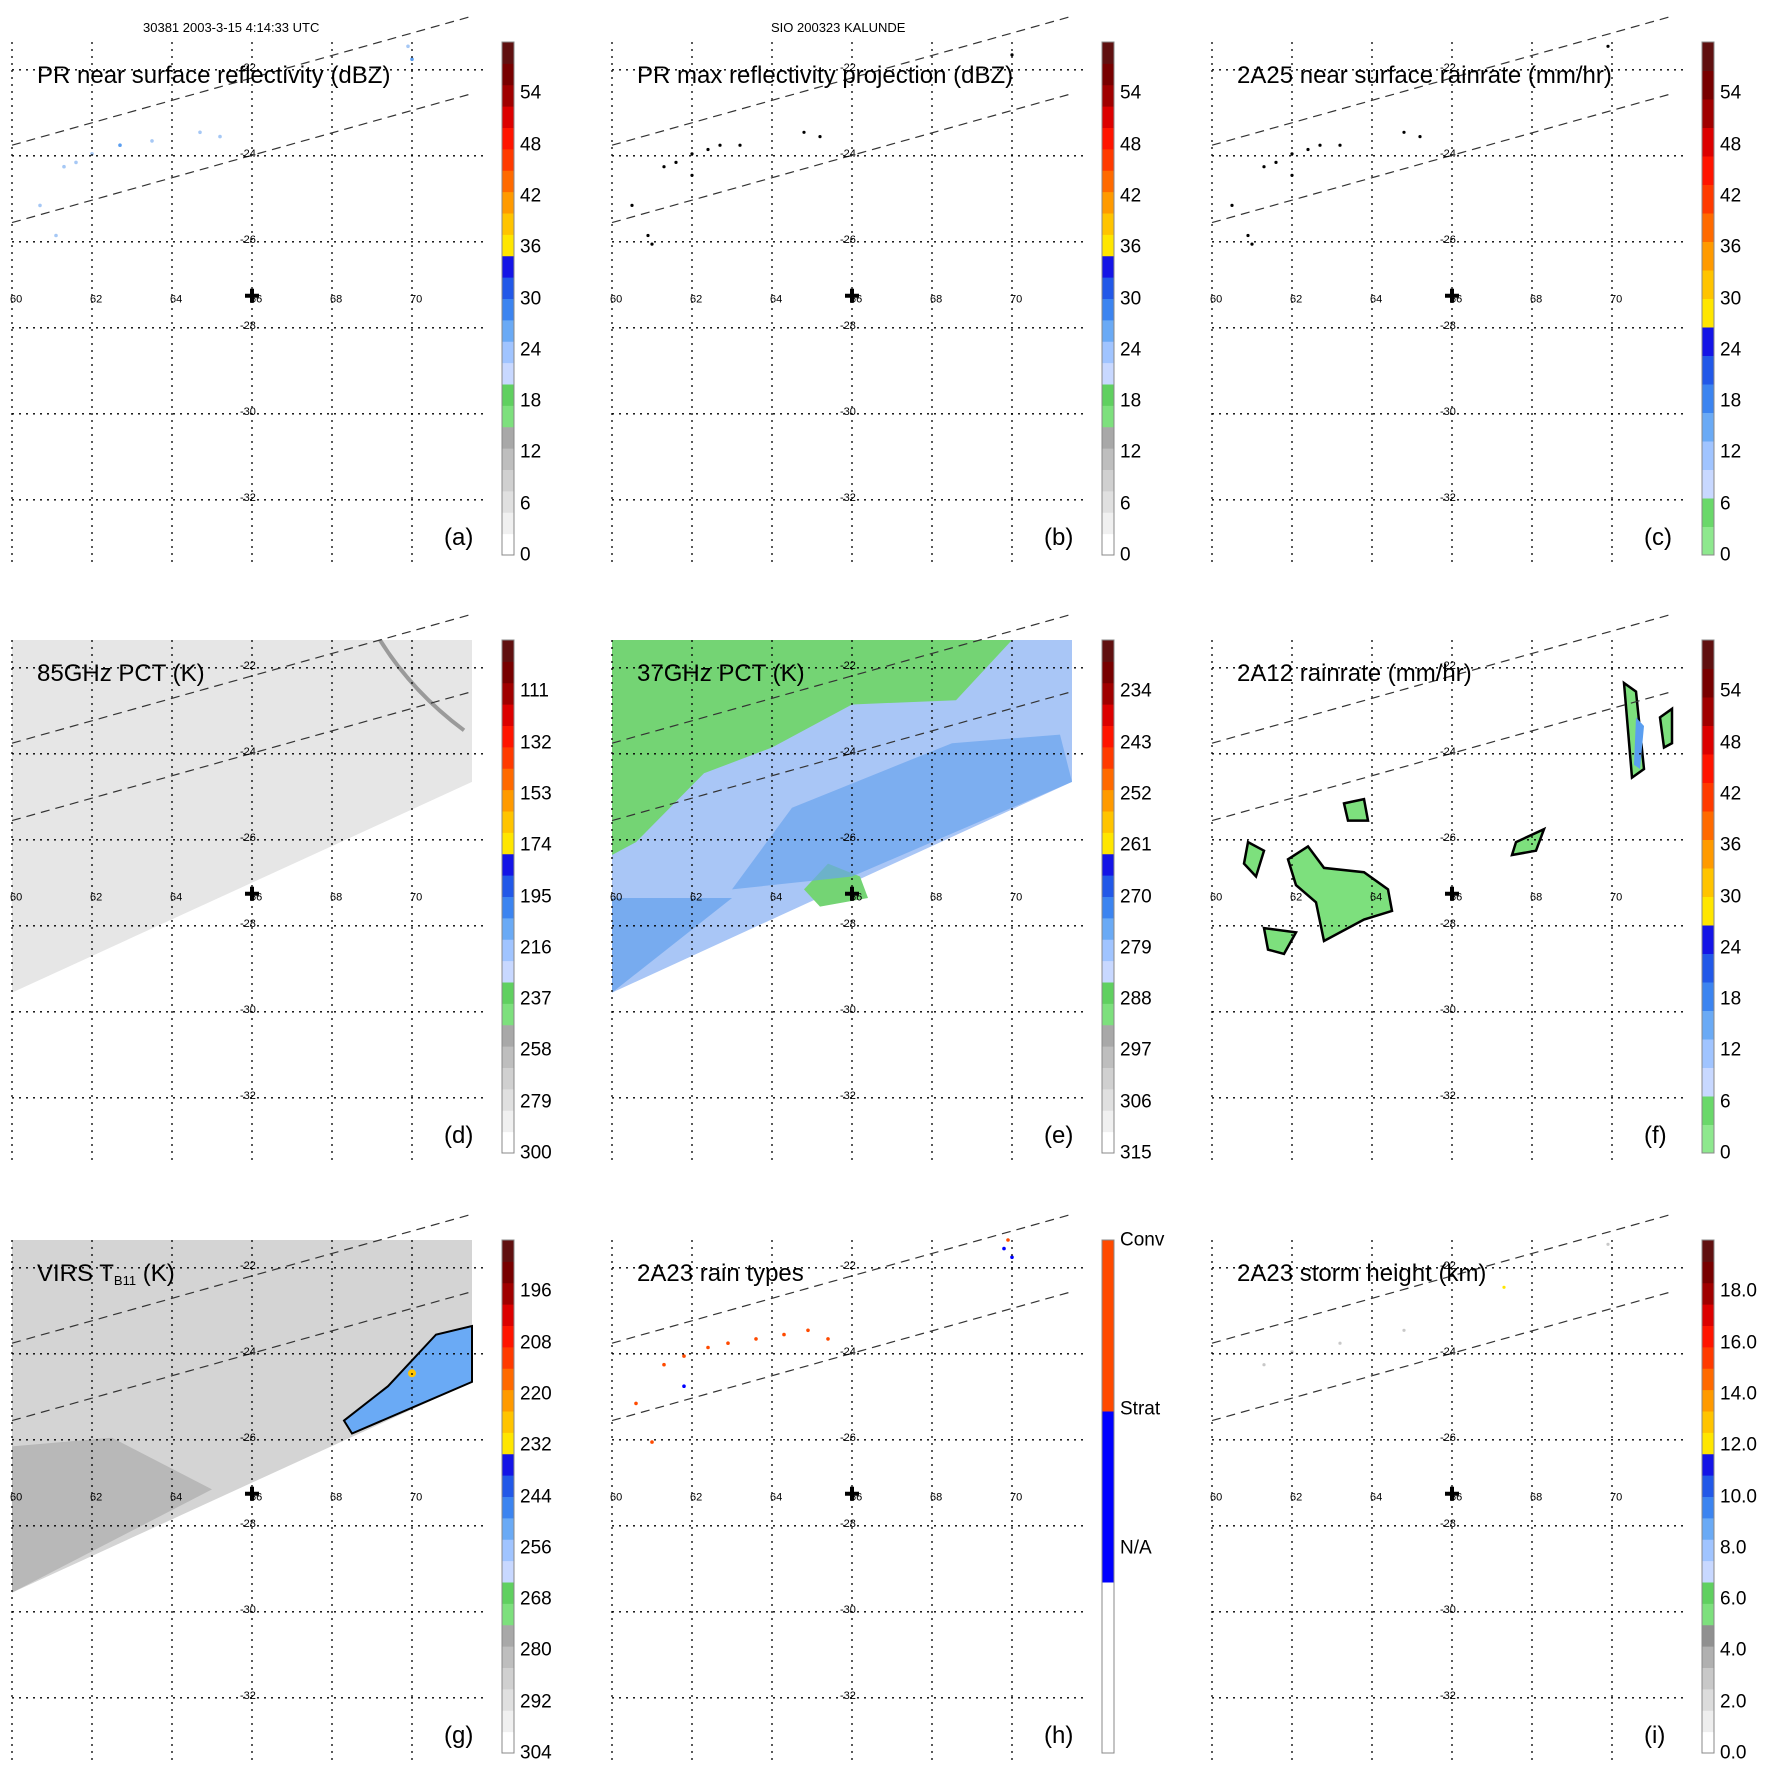 The image size is (1771, 1780). Describe the element at coordinates (459, 1135) in the screenshot. I see `panel-d-label: (d)` at that location.